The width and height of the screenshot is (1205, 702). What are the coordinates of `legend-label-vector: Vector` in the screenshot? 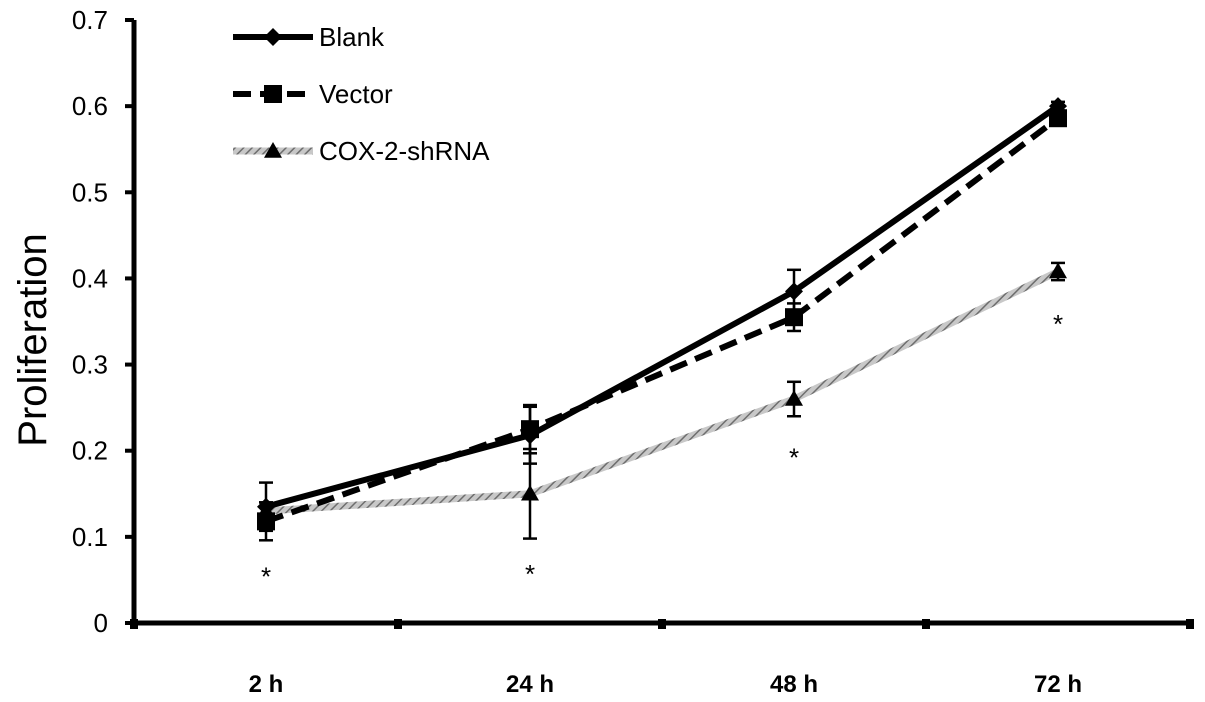 It's located at (356, 94).